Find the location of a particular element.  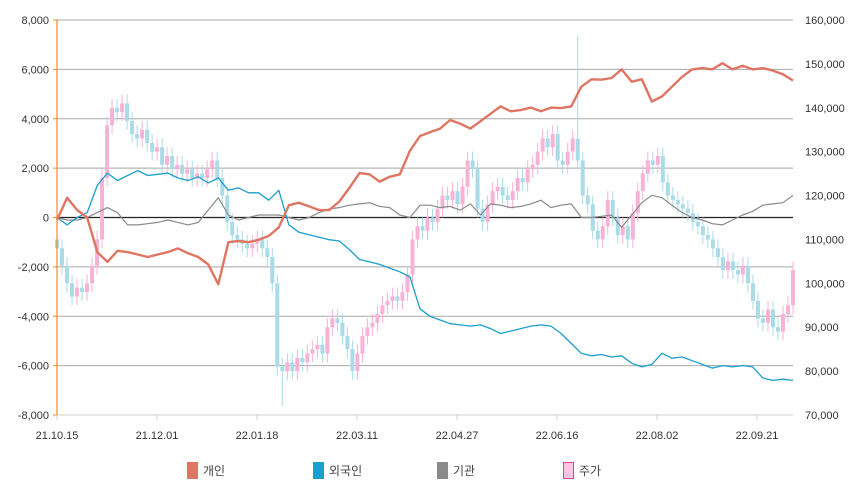

legend-item-foreign: 외국인 is located at coordinates (337, 470).